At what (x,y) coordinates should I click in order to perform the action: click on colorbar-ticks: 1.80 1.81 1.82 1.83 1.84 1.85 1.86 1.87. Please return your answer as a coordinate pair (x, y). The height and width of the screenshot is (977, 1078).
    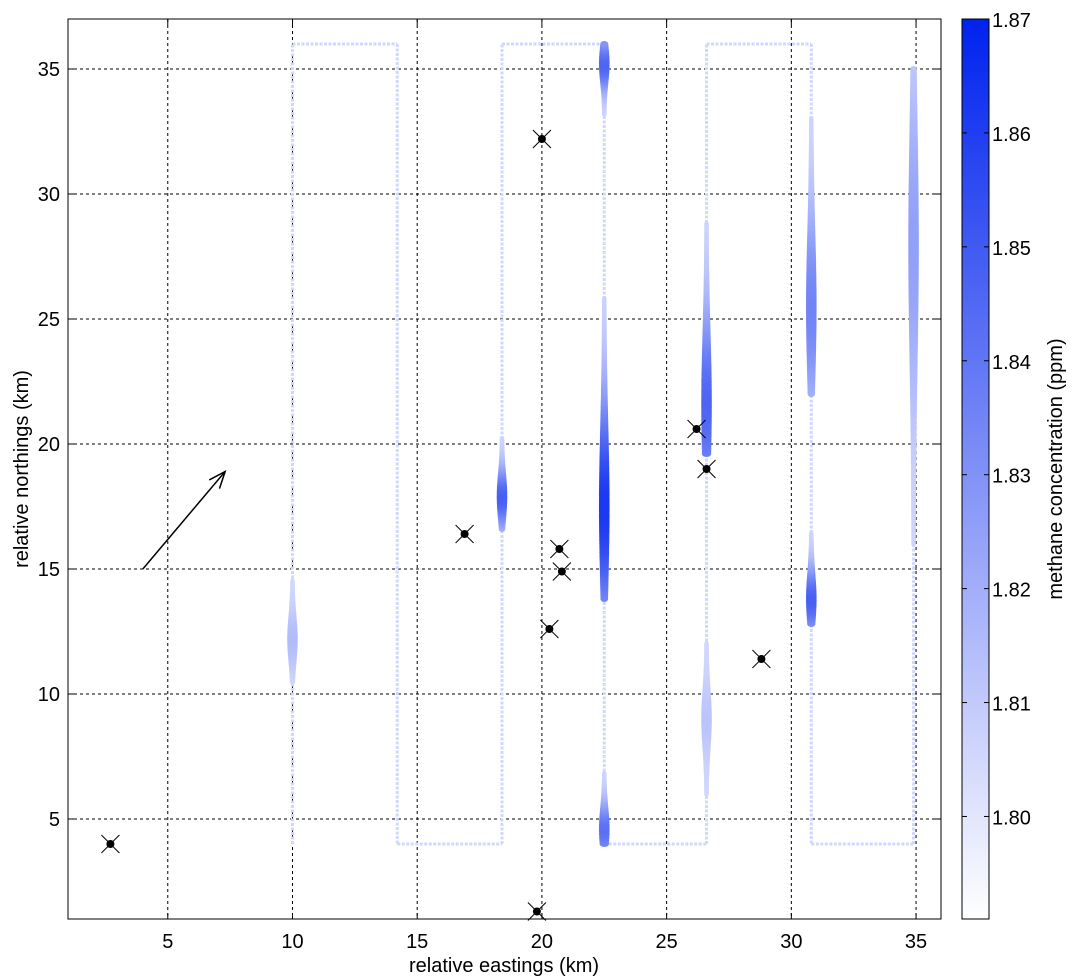
    Looking at the image, I should click on (996, 419).